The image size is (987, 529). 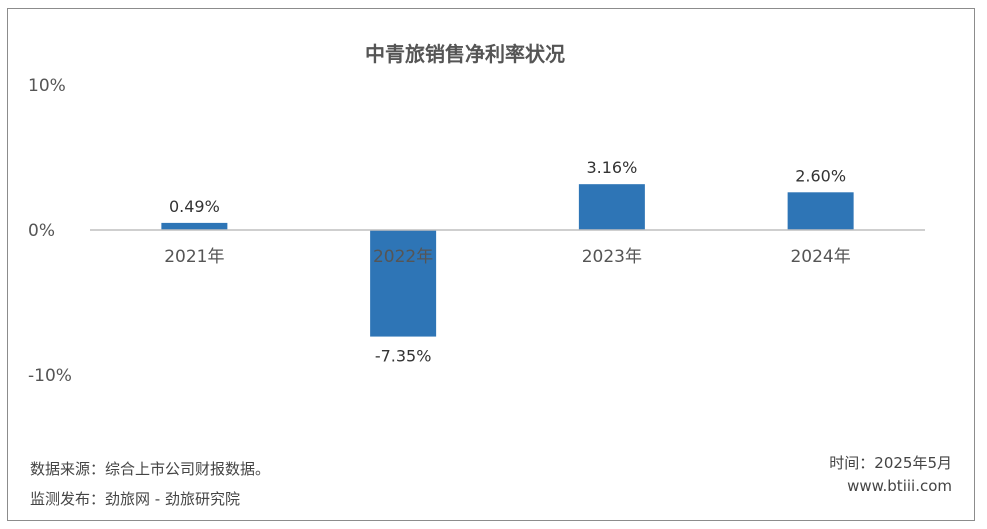 What do you see at coordinates (47, 86) in the screenshot?
I see `y-tick-label: 10%` at bounding box center [47, 86].